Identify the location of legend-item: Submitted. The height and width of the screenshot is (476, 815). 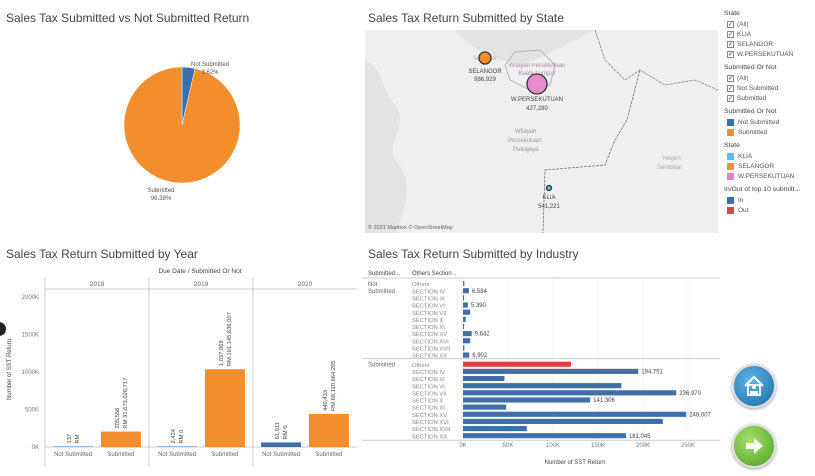
(770, 132).